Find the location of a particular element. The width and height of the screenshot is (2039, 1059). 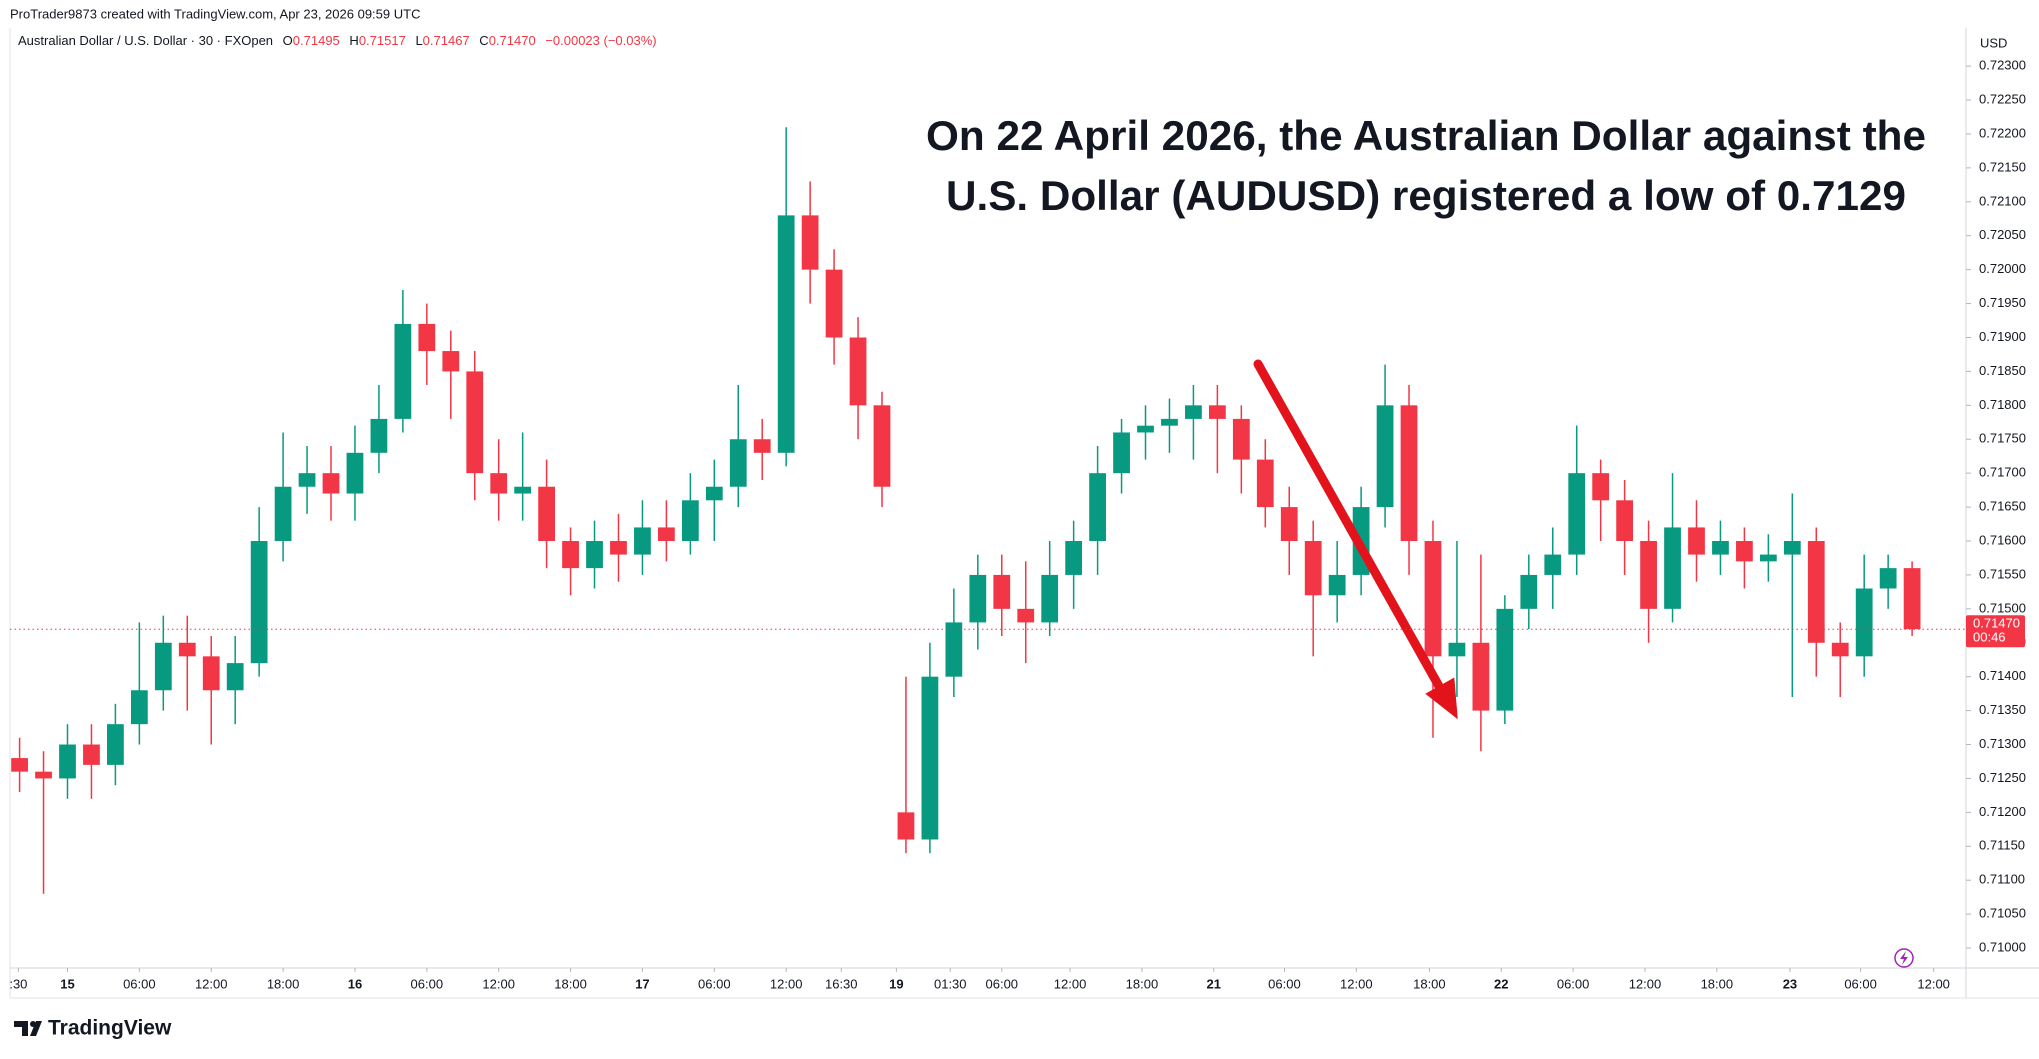

x-tick-label: 21 is located at coordinates (1214, 983).